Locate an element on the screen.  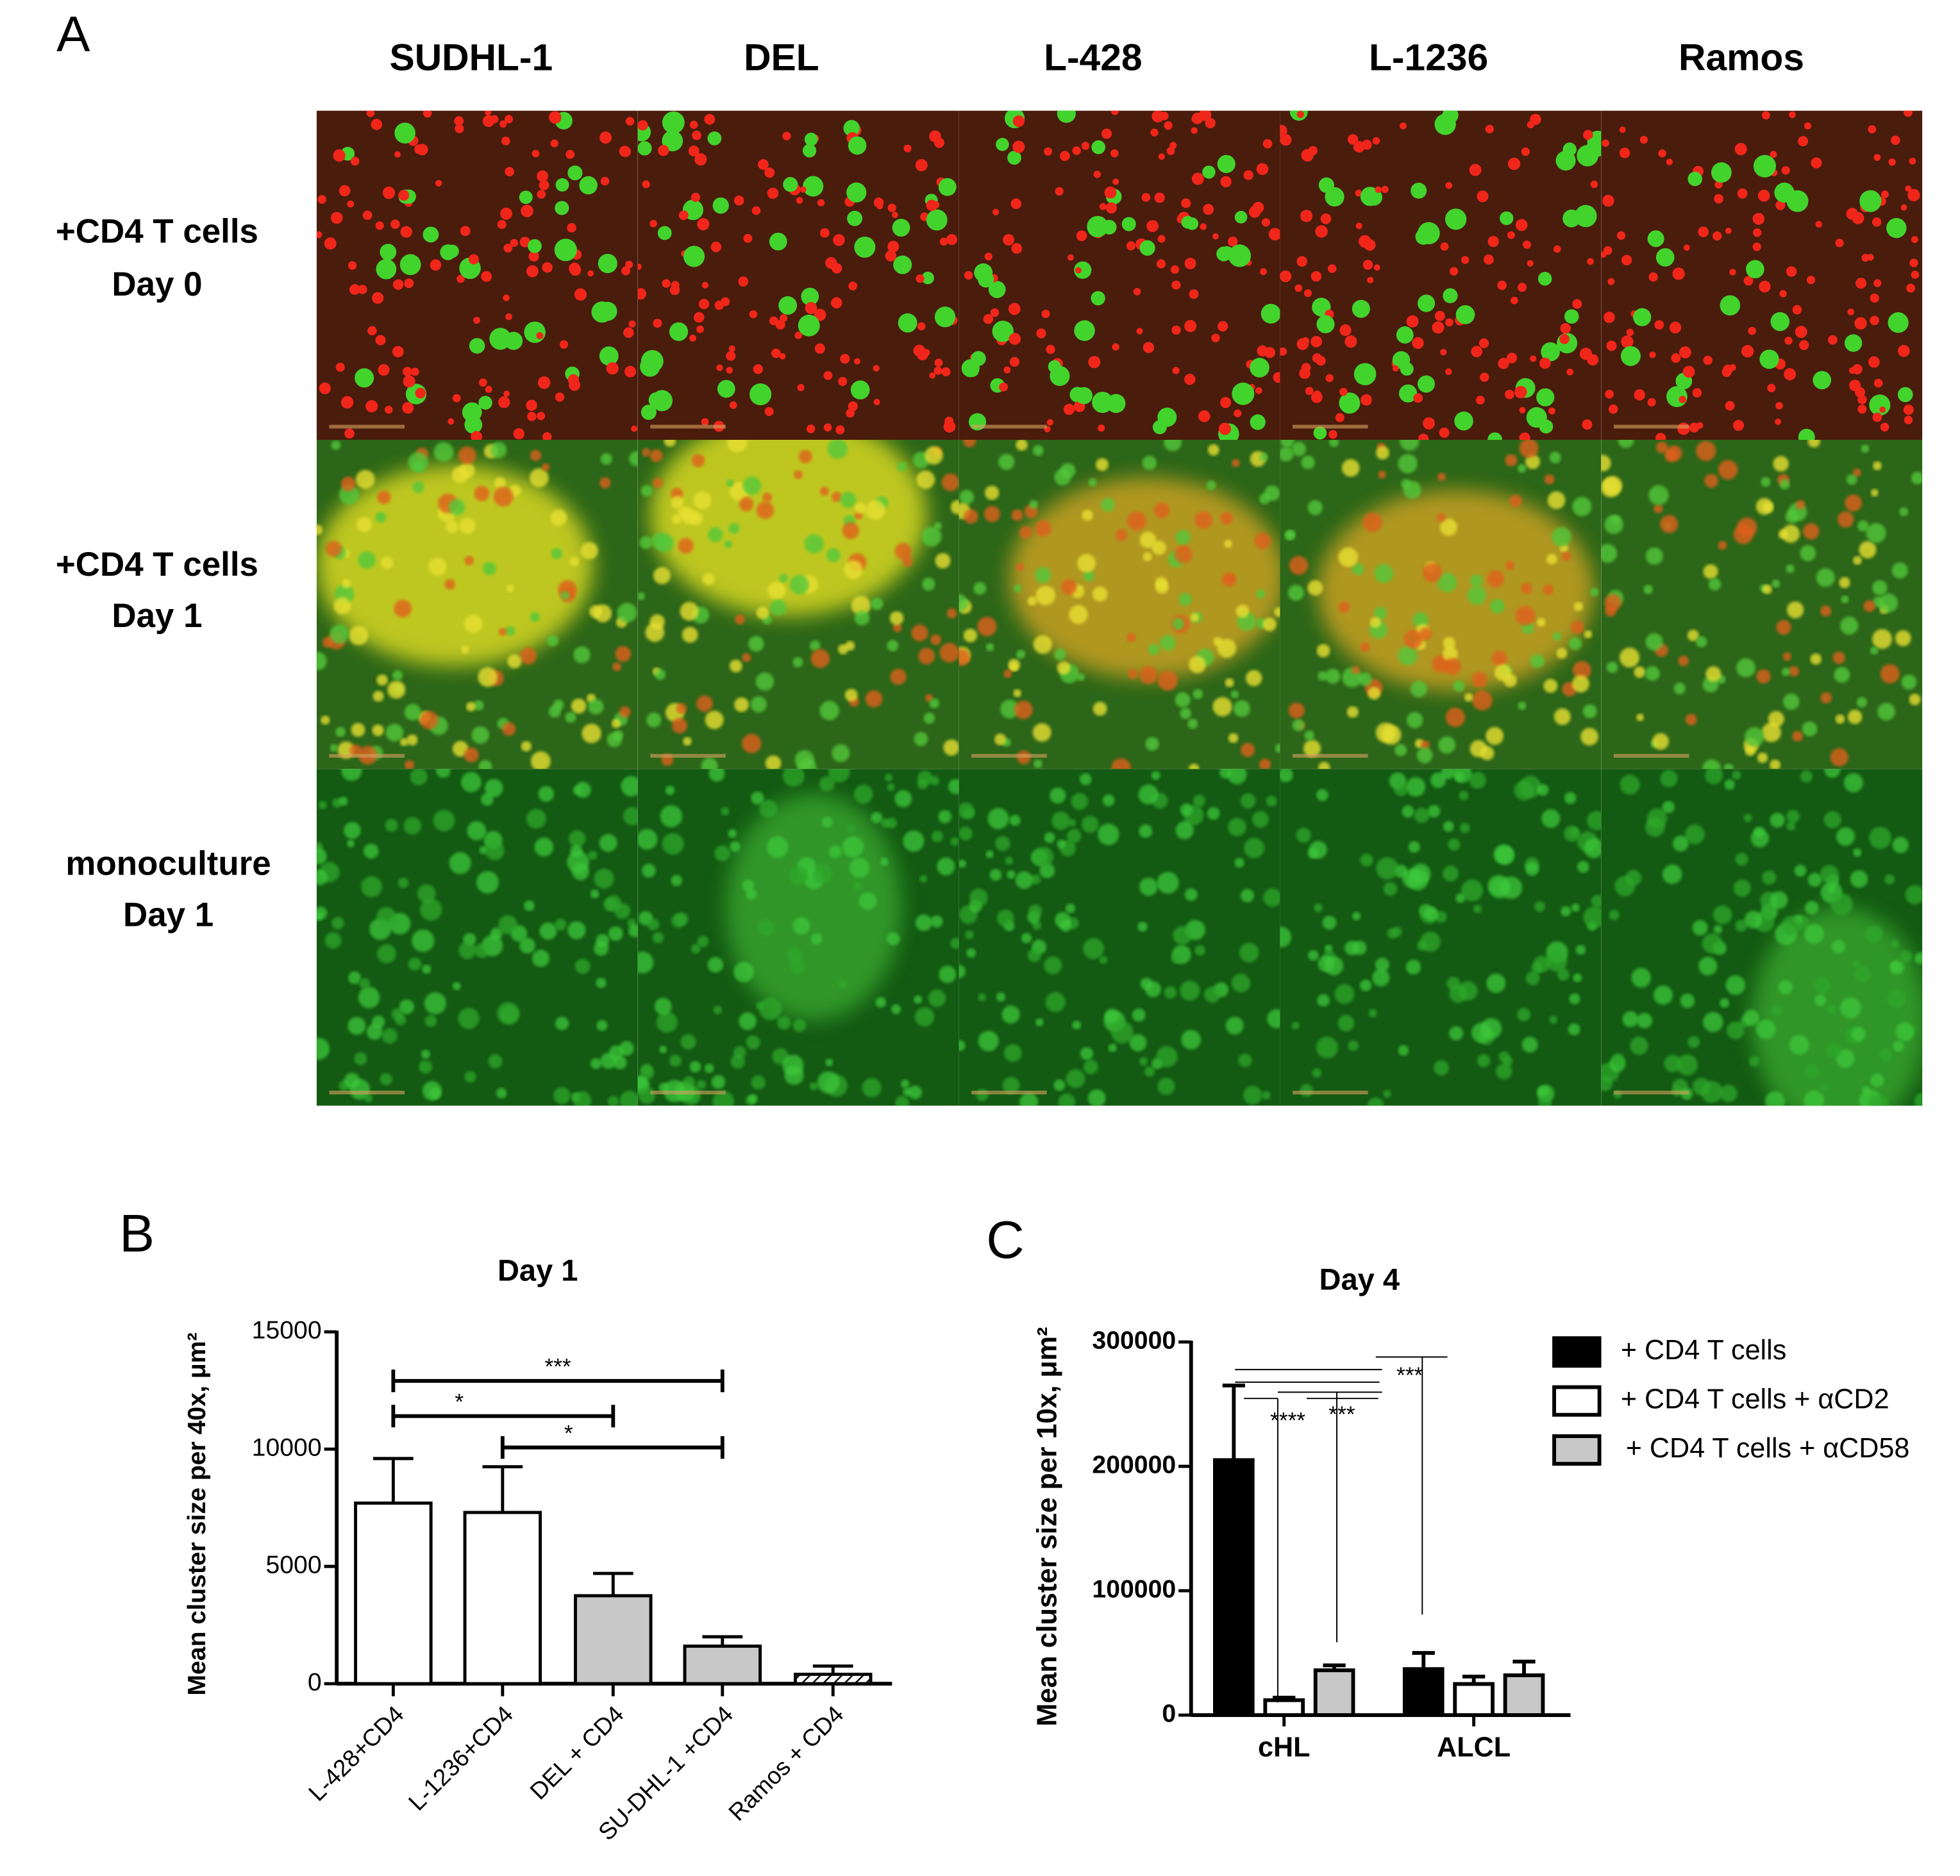
scale-stamp is located at coordinates (688, 1092).